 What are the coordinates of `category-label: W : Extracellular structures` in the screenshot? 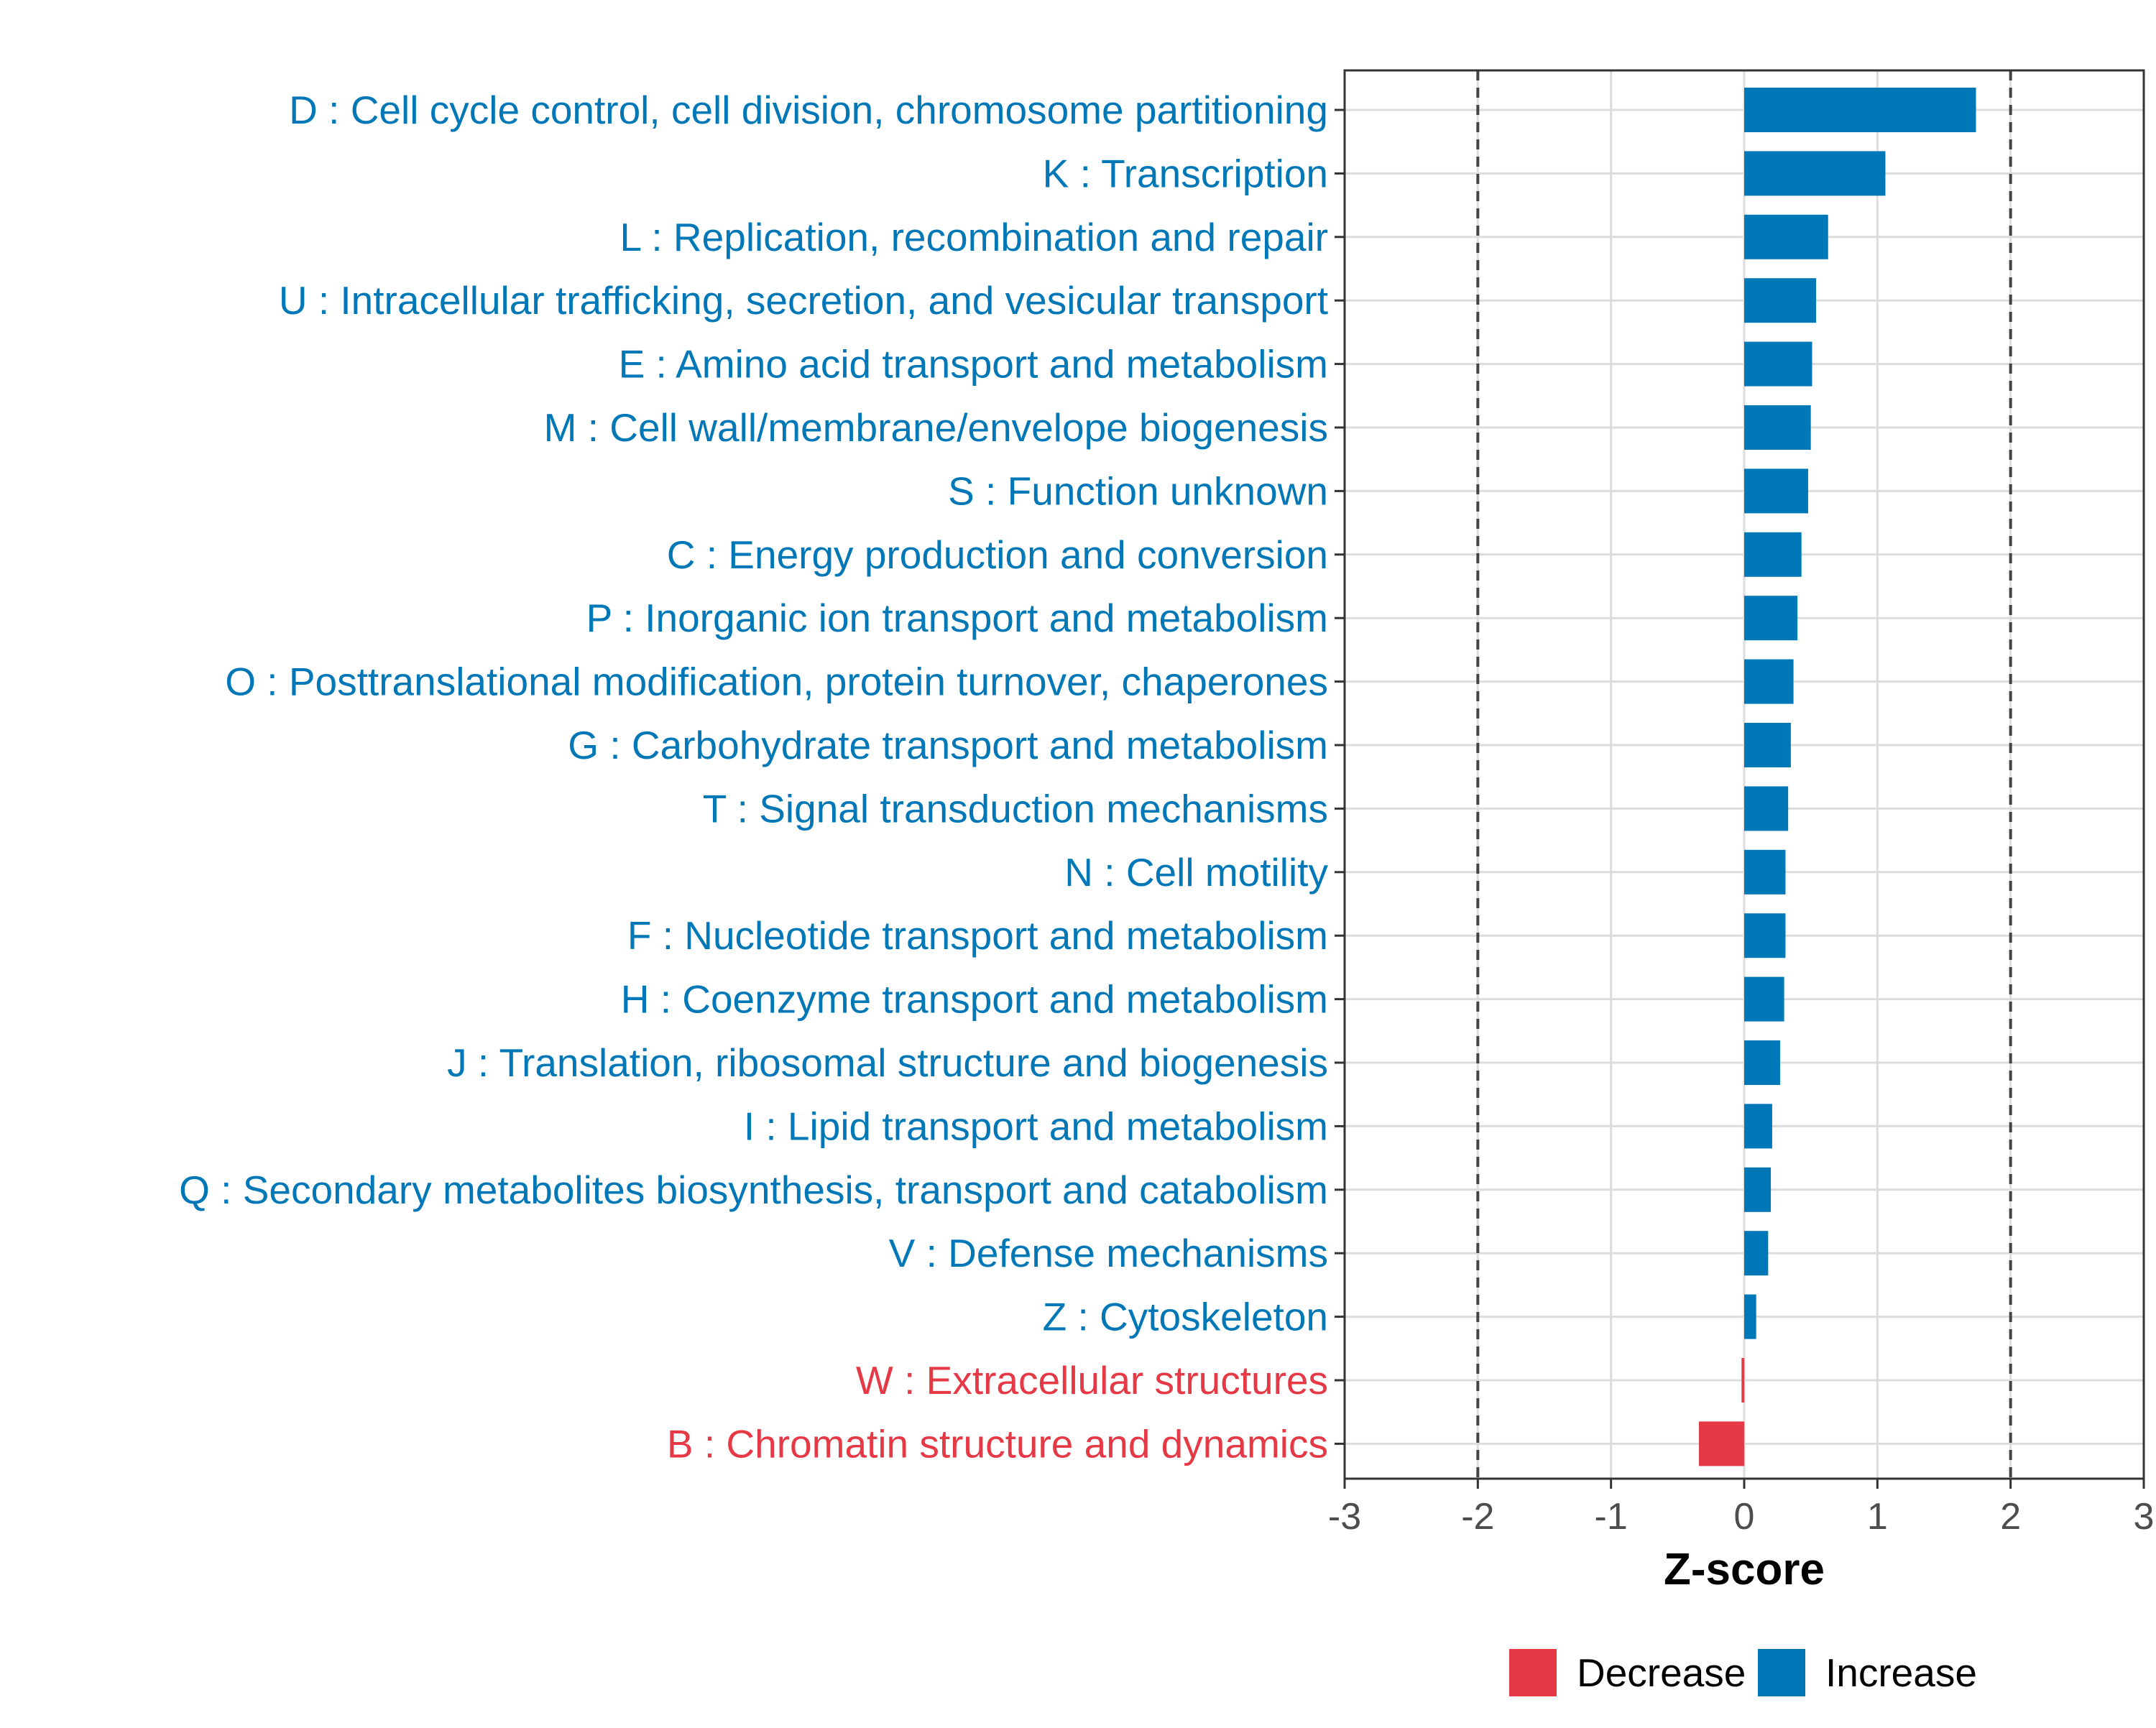 It's located at (1092, 1380).